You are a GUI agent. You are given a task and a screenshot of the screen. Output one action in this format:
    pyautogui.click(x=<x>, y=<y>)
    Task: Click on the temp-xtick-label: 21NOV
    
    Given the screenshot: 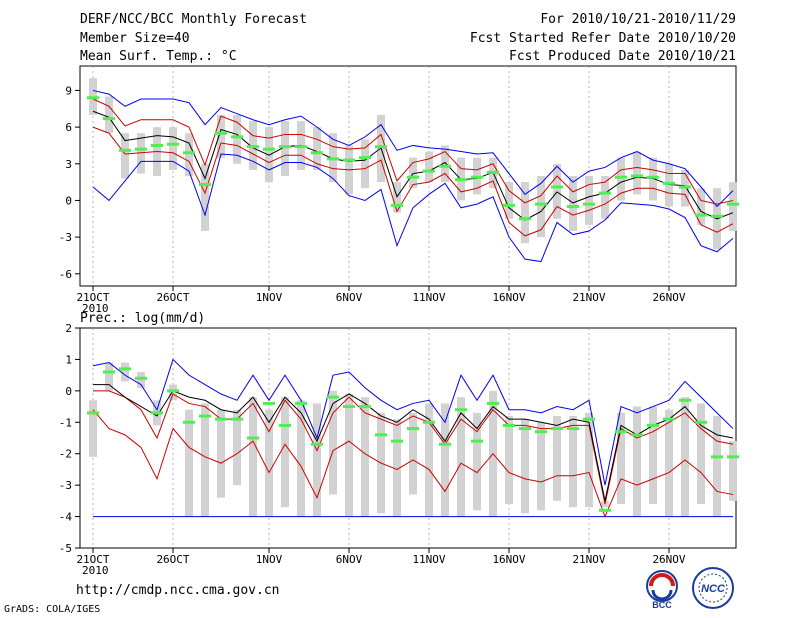 What is the action you would take?
    pyautogui.click(x=588, y=297)
    